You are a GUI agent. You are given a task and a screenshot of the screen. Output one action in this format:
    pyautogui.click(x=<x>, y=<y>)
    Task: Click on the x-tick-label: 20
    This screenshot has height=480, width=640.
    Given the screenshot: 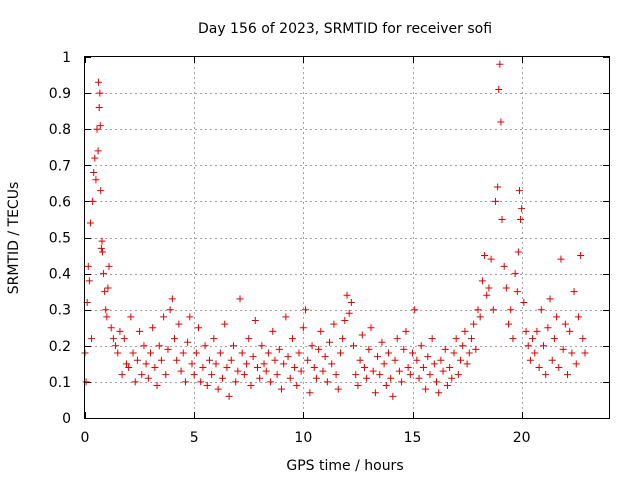 What is the action you would take?
    pyautogui.click(x=522, y=438)
    